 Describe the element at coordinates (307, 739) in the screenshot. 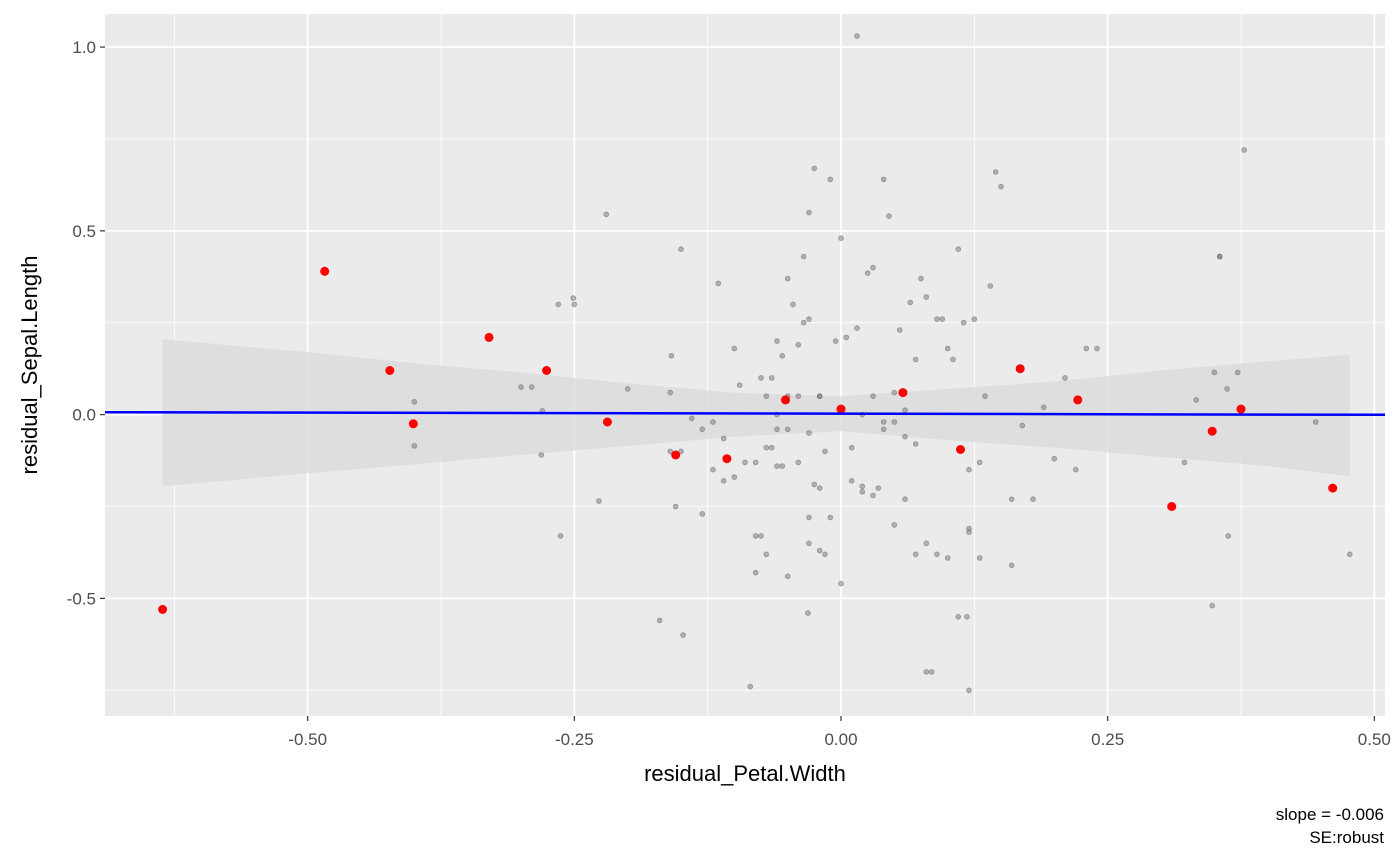

I see `x-tick-label: -0.50` at that location.